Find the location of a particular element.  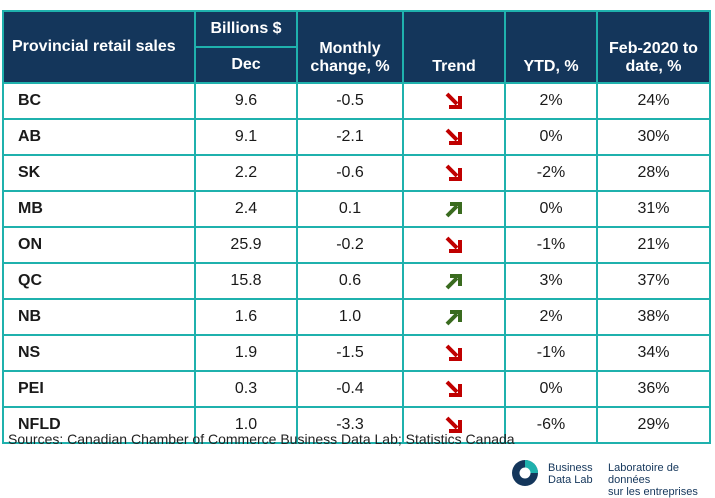

province-cell: SK is located at coordinates (99, 173).